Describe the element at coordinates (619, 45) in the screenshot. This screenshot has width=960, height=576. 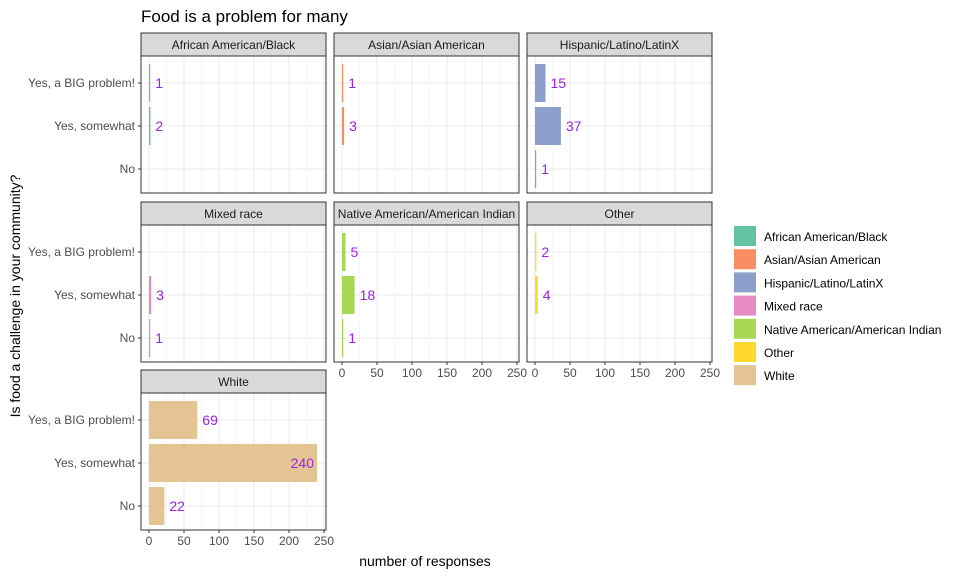
I see `facet-strip-label: Hispanic/Latino/LatinX` at that location.